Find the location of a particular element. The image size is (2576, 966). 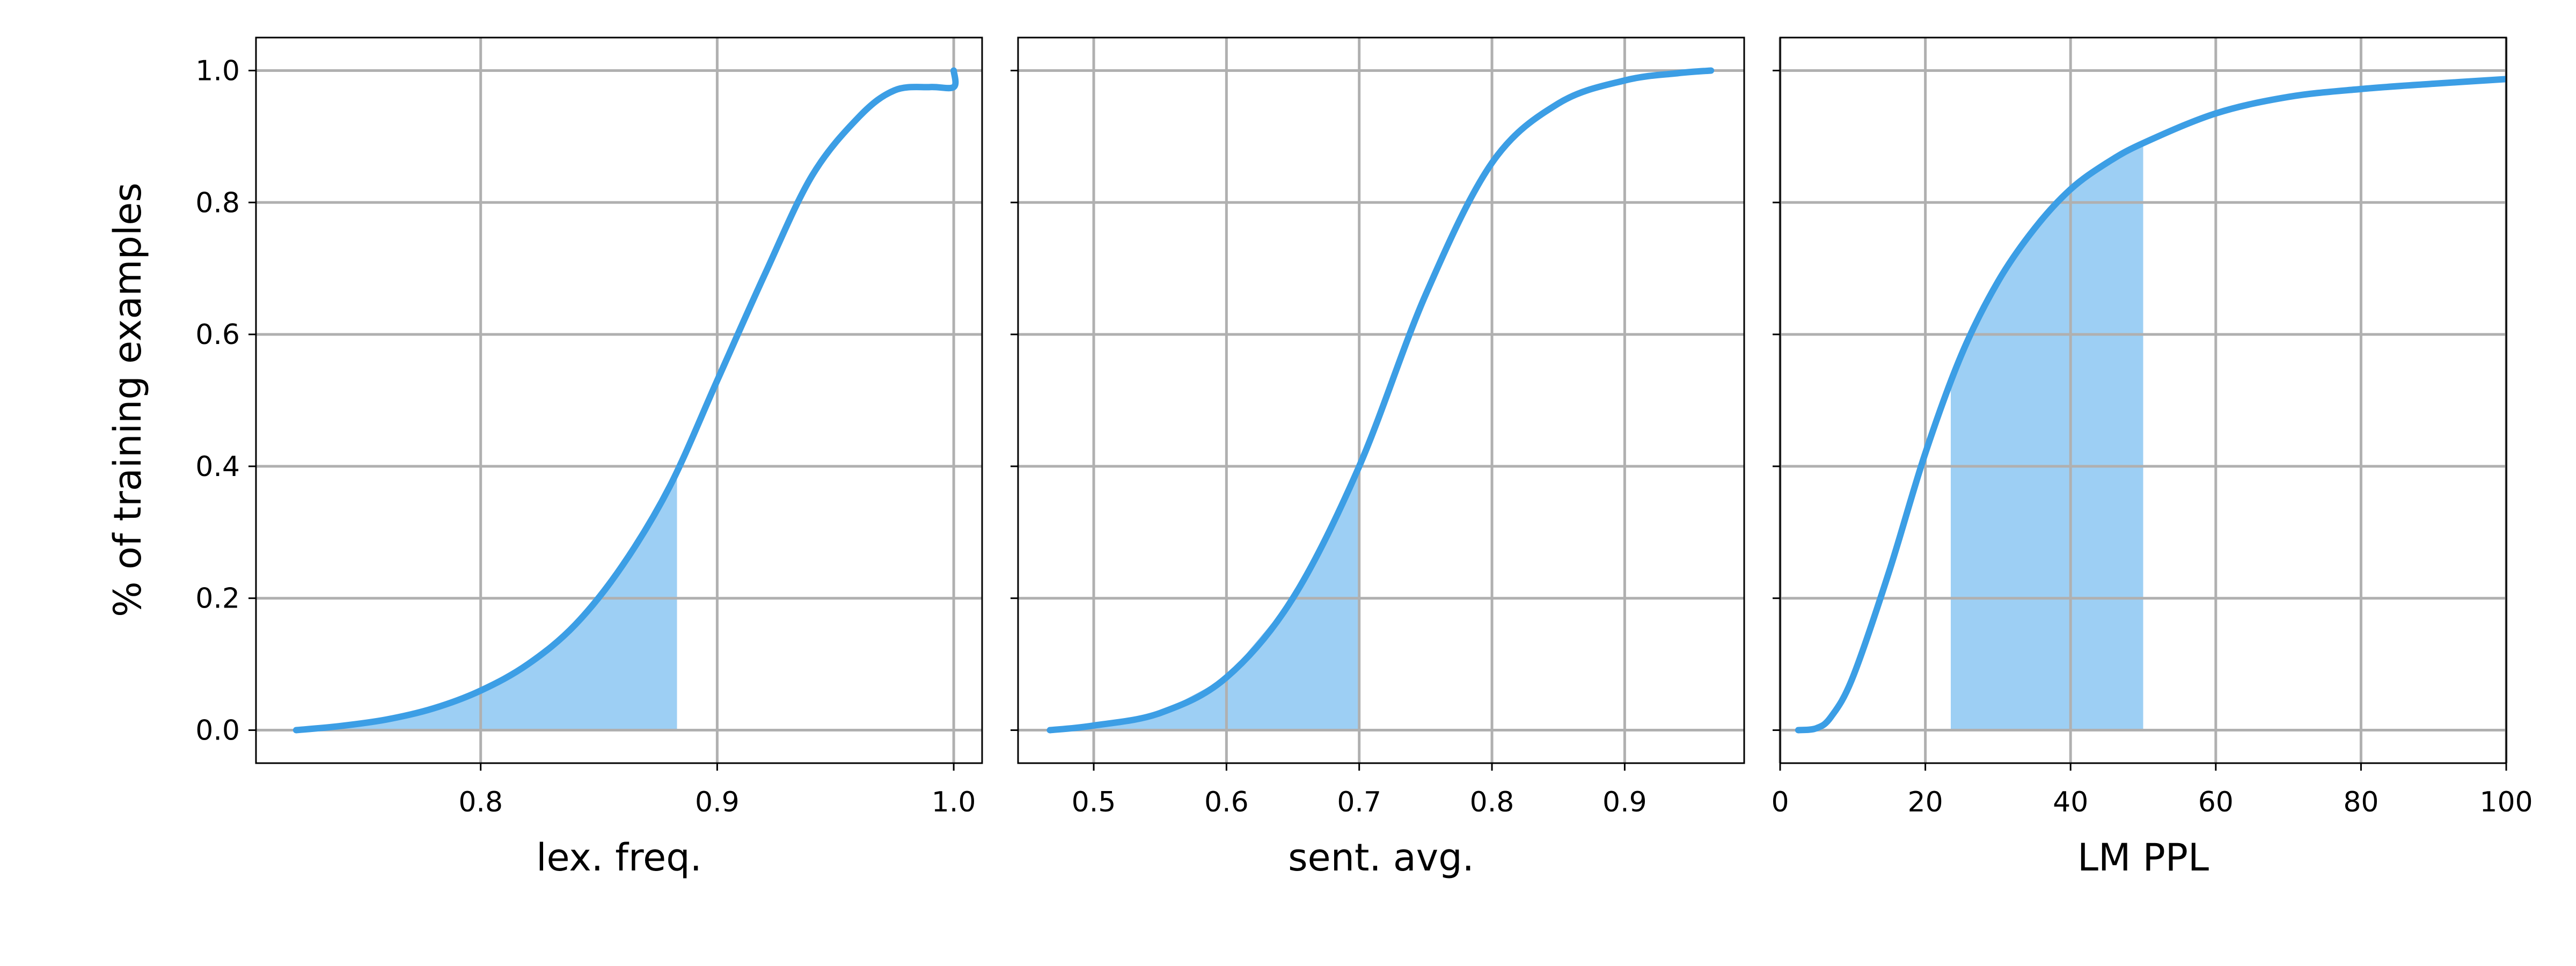

x-tick-label: 100 is located at coordinates (2506, 802).